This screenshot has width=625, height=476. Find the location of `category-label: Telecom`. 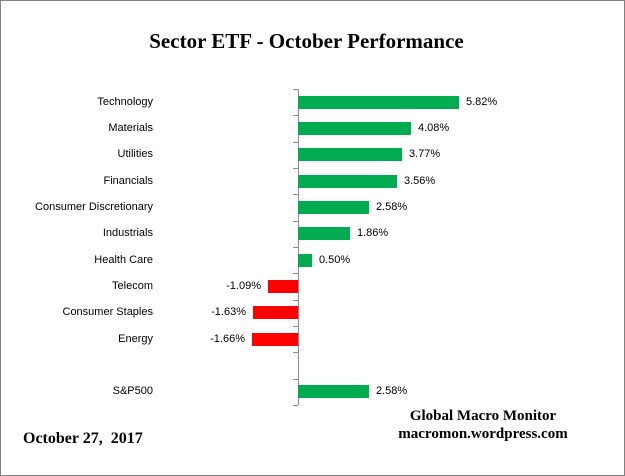

category-label: Telecom is located at coordinates (132, 286).